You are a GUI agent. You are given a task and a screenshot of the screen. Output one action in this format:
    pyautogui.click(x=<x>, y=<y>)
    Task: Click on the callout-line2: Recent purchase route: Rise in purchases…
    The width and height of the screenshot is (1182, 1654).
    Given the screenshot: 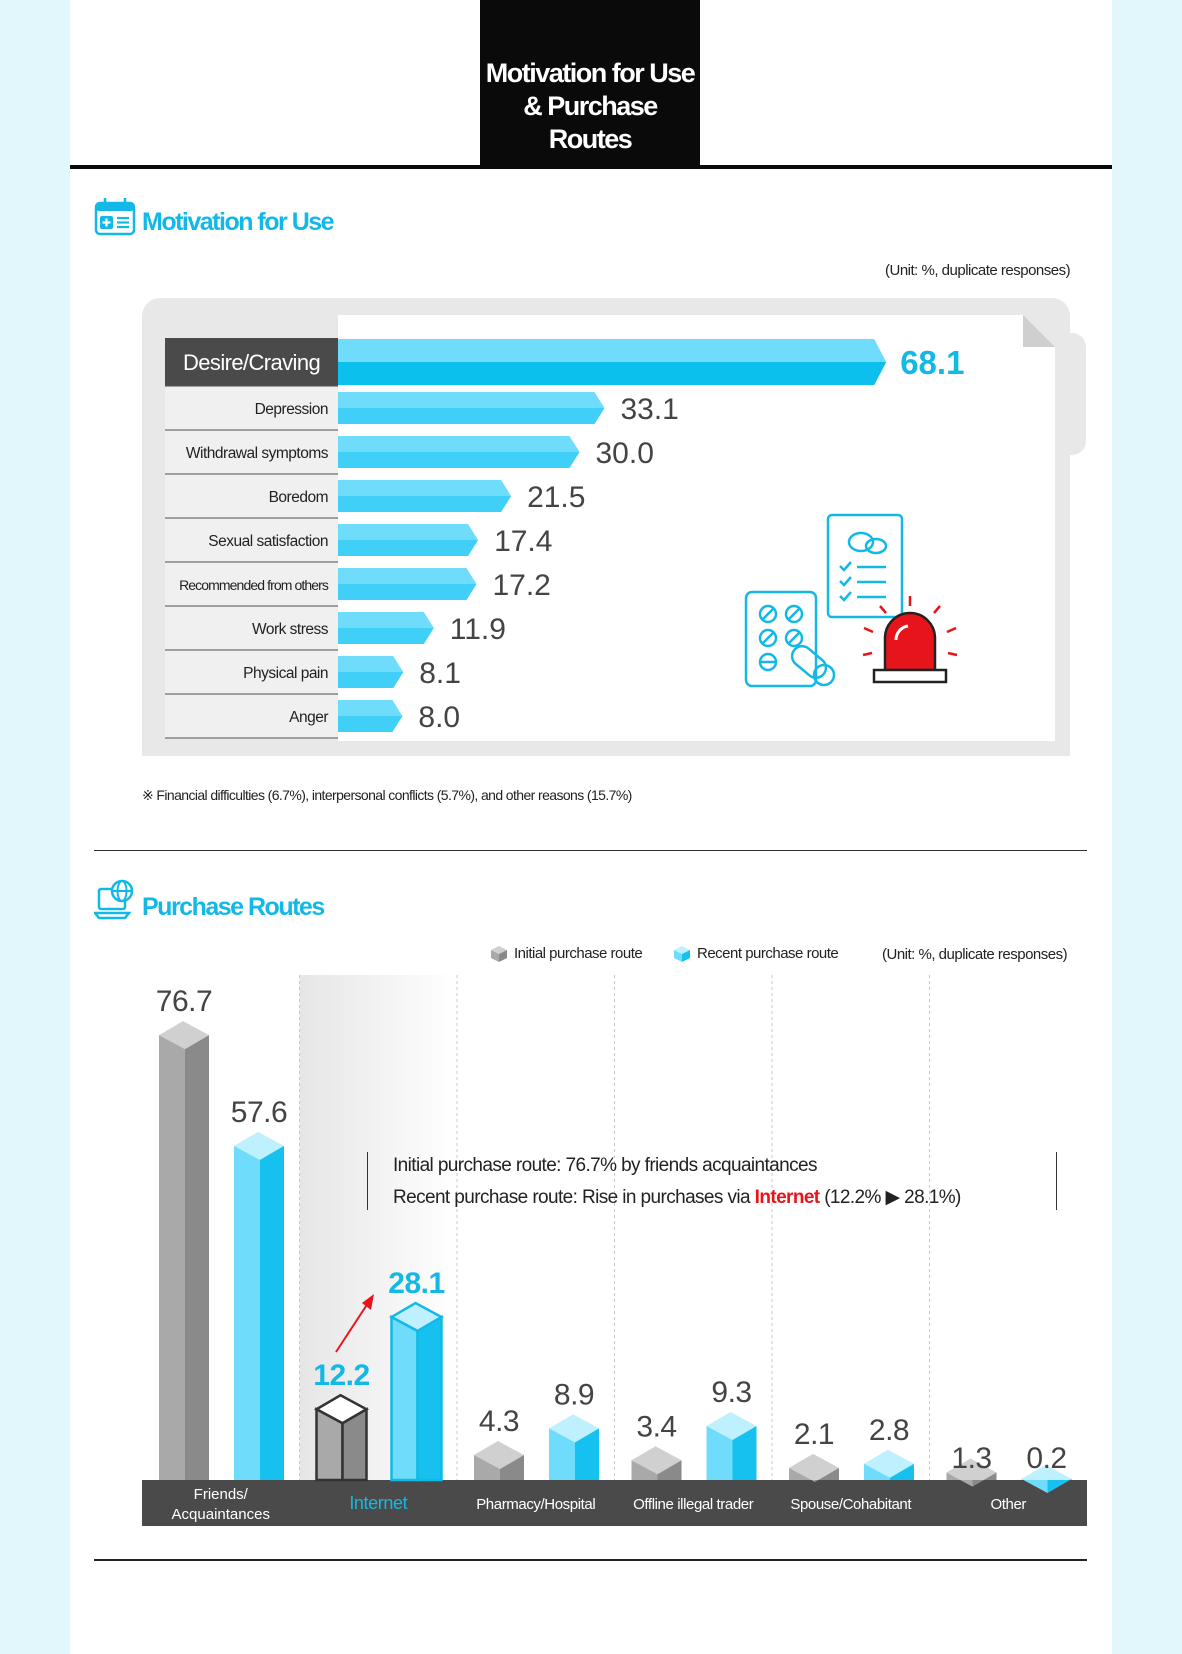 What is the action you would take?
    pyautogui.click(x=677, y=1197)
    